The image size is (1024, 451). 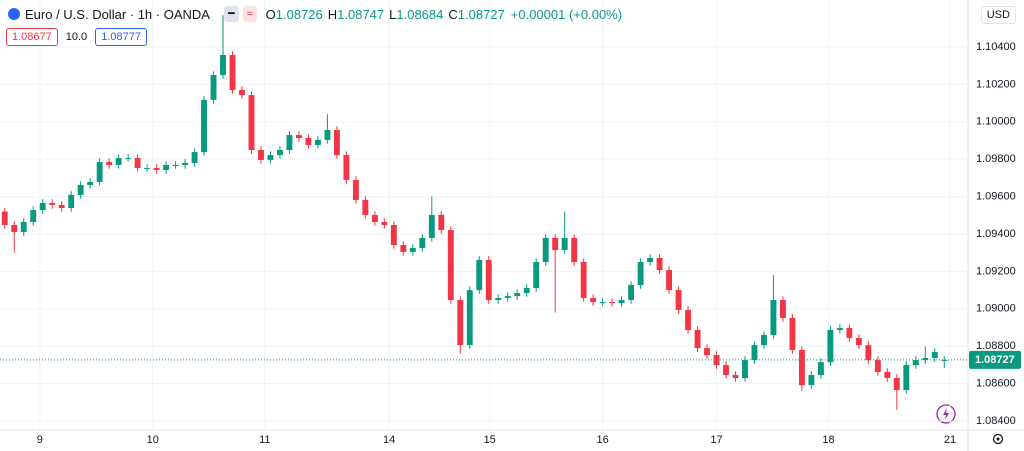 What do you see at coordinates (231, 14) in the screenshot?
I see `collapse-button: ━` at bounding box center [231, 14].